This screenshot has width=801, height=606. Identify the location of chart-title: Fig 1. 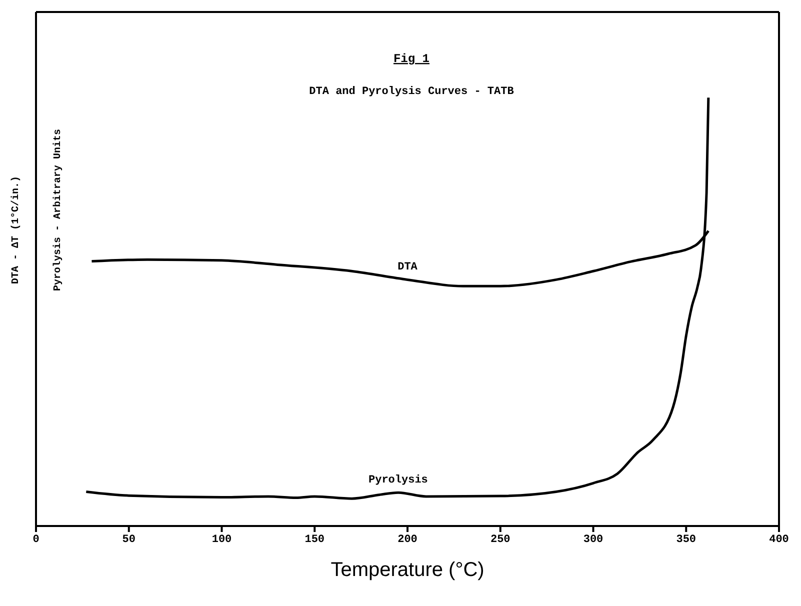
(411, 59).